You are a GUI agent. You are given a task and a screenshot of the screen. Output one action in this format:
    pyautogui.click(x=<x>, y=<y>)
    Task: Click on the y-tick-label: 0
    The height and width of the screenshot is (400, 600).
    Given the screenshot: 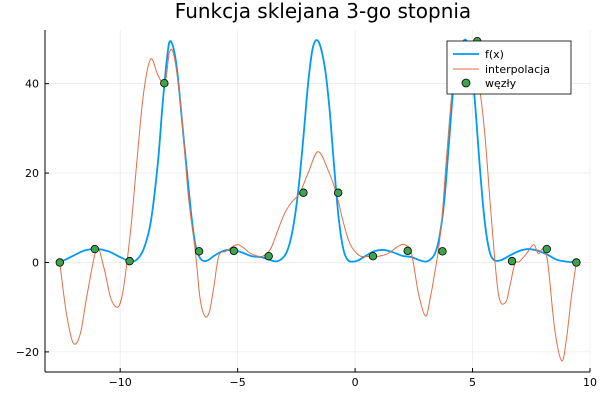 What is the action you would take?
    pyautogui.click(x=35, y=262)
    